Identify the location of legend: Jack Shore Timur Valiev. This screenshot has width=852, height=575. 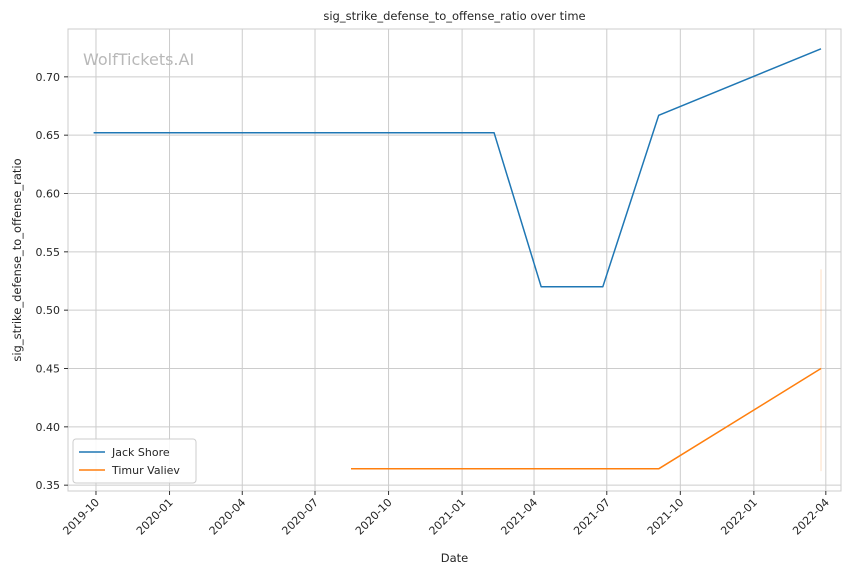
(134, 461).